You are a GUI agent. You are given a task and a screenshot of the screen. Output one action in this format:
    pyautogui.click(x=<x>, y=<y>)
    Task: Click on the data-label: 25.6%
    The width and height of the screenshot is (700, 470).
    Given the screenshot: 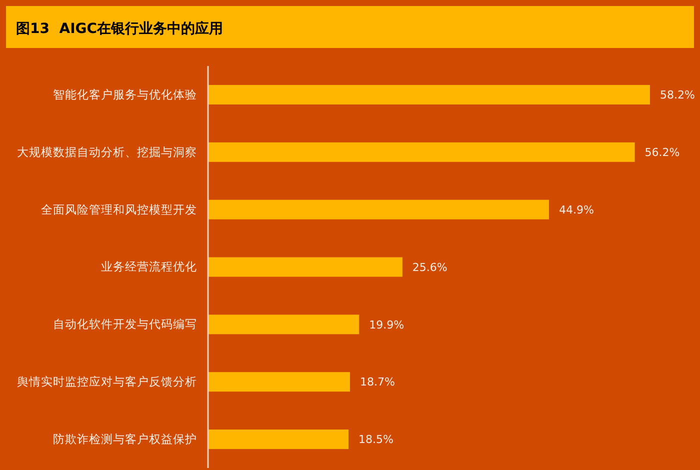 What is the action you would take?
    pyautogui.click(x=430, y=267)
    